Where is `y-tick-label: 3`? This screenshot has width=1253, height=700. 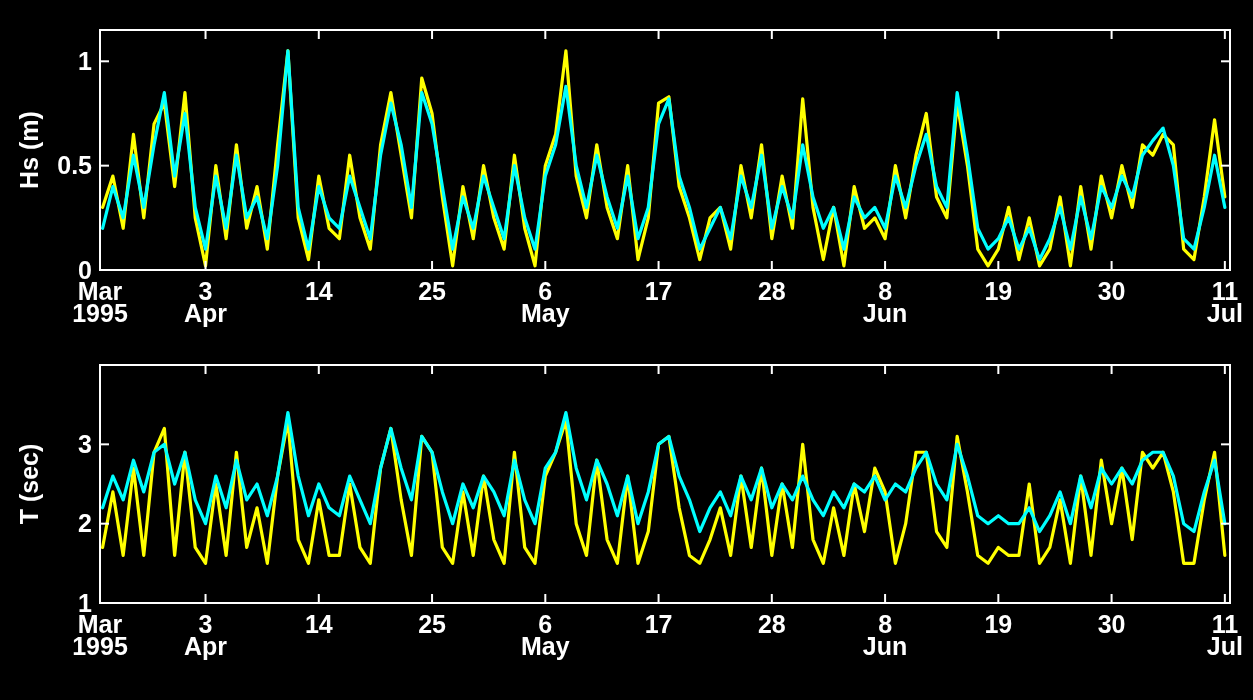 y-tick-label: 3 is located at coordinates (85, 444).